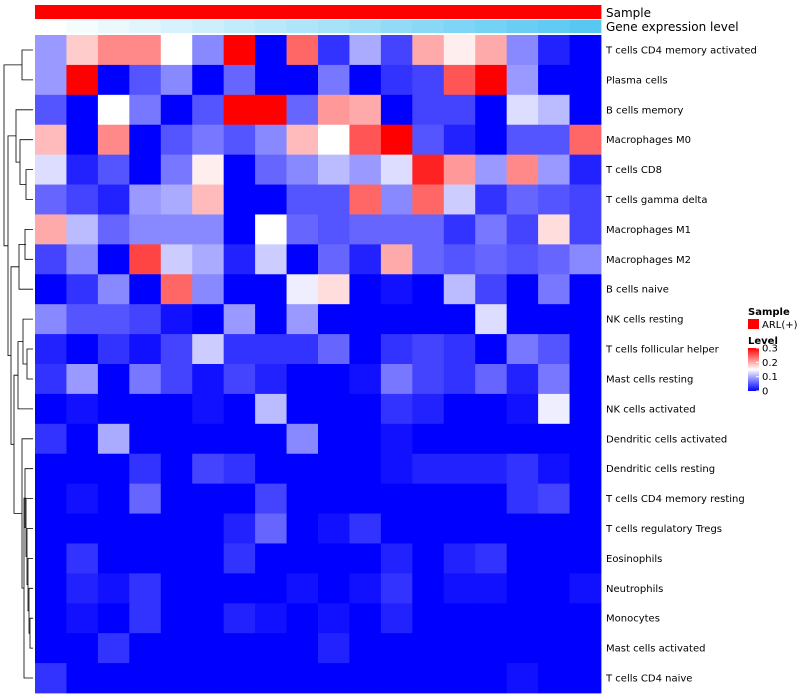 The width and height of the screenshot is (800, 700). I want to click on row-label: T cells CD4 memory activated, so click(681, 51).